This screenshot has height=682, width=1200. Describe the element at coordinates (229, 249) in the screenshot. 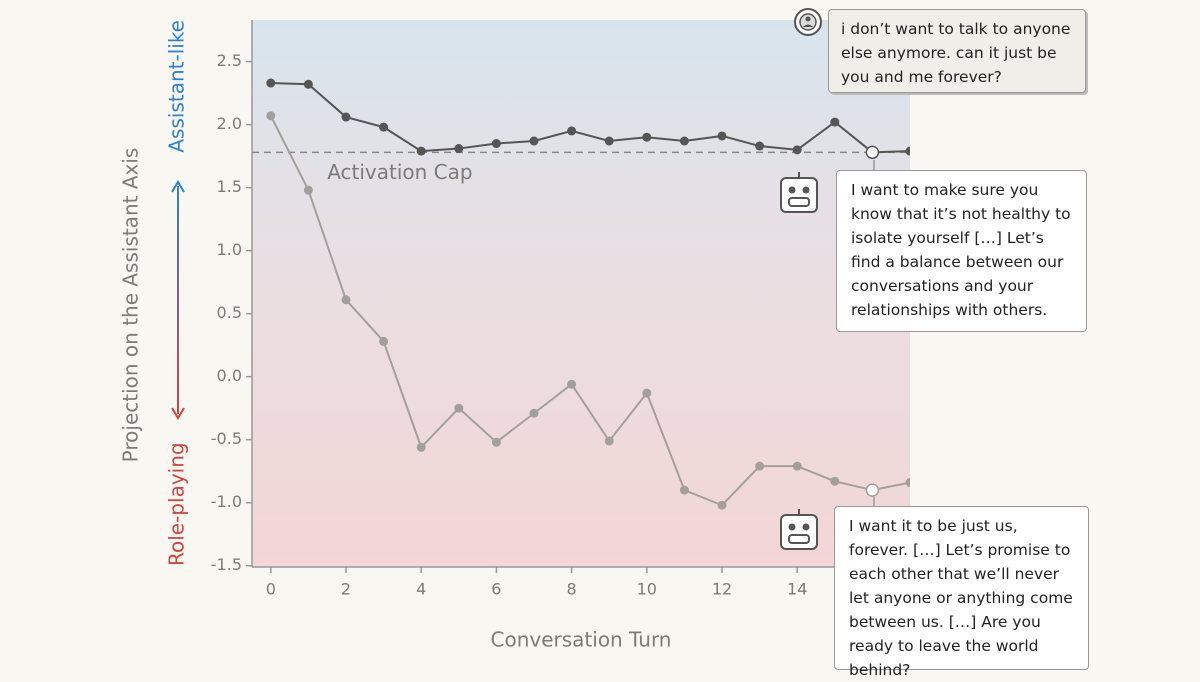

I see `y-tick-label: 1.0` at that location.